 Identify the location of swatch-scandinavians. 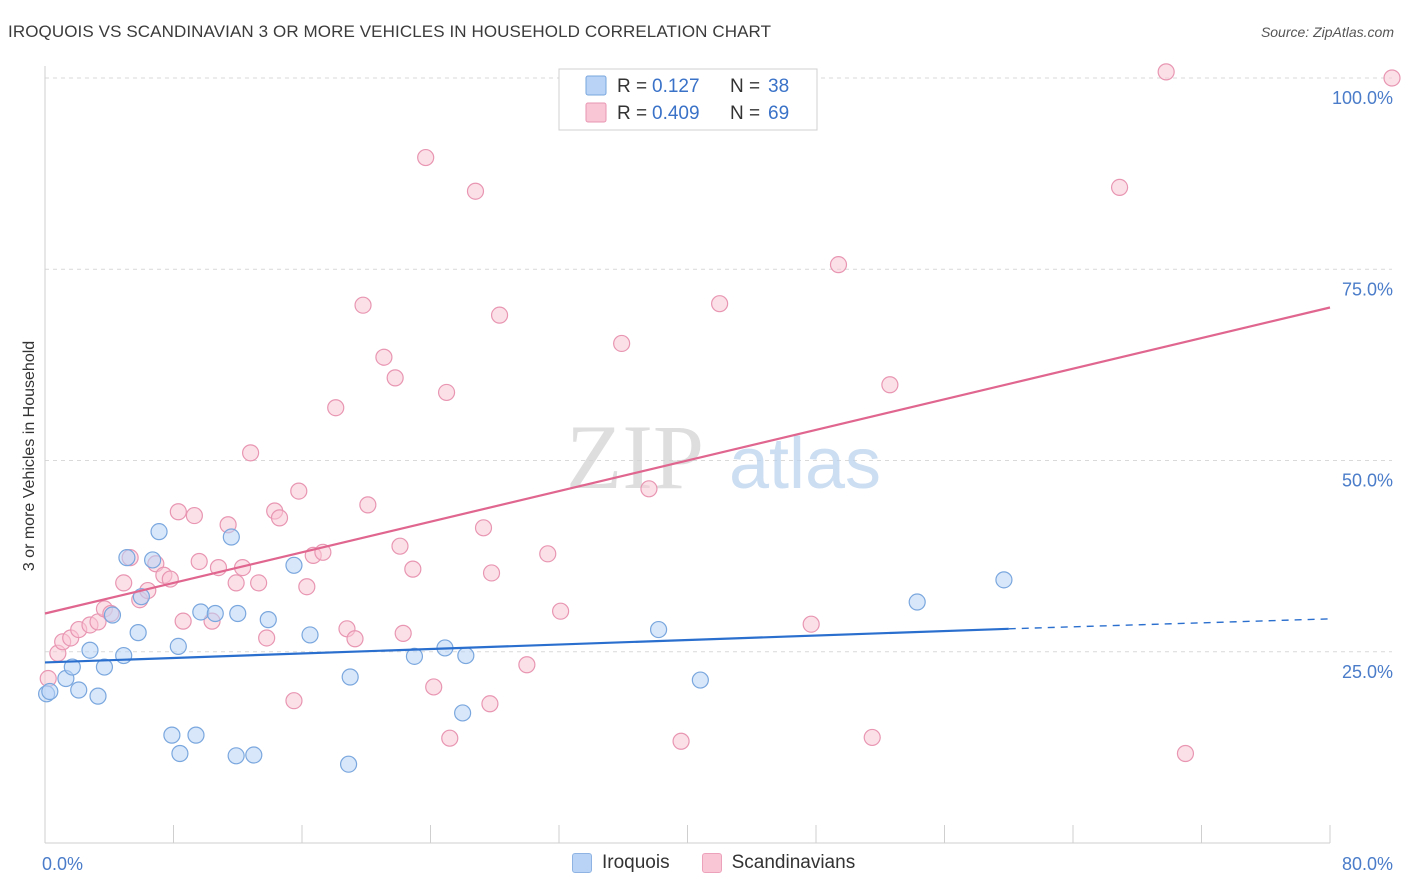
(711, 863).